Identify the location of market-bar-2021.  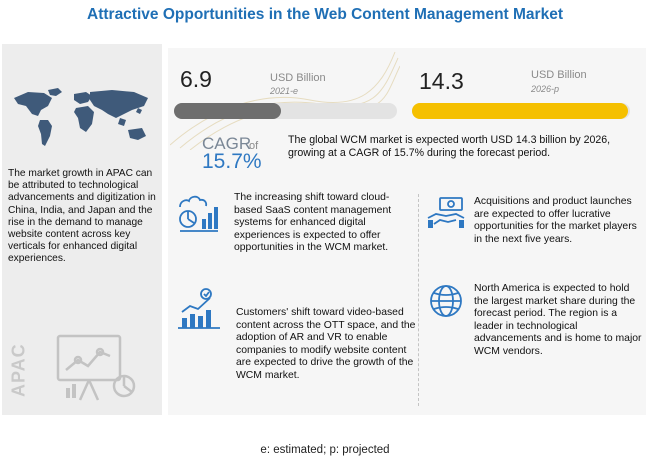
(285, 111).